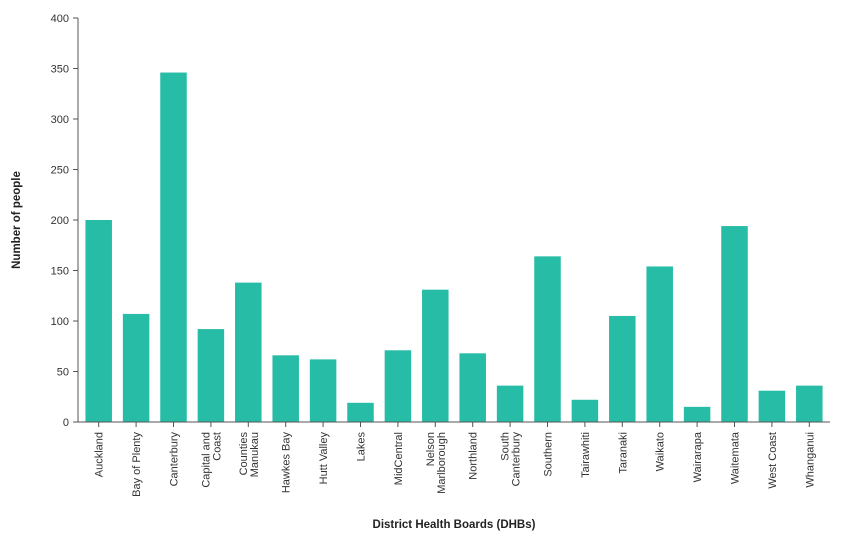  Describe the element at coordinates (211, 460) in the screenshot. I see `x-tick-label: Capital andCoast` at that location.